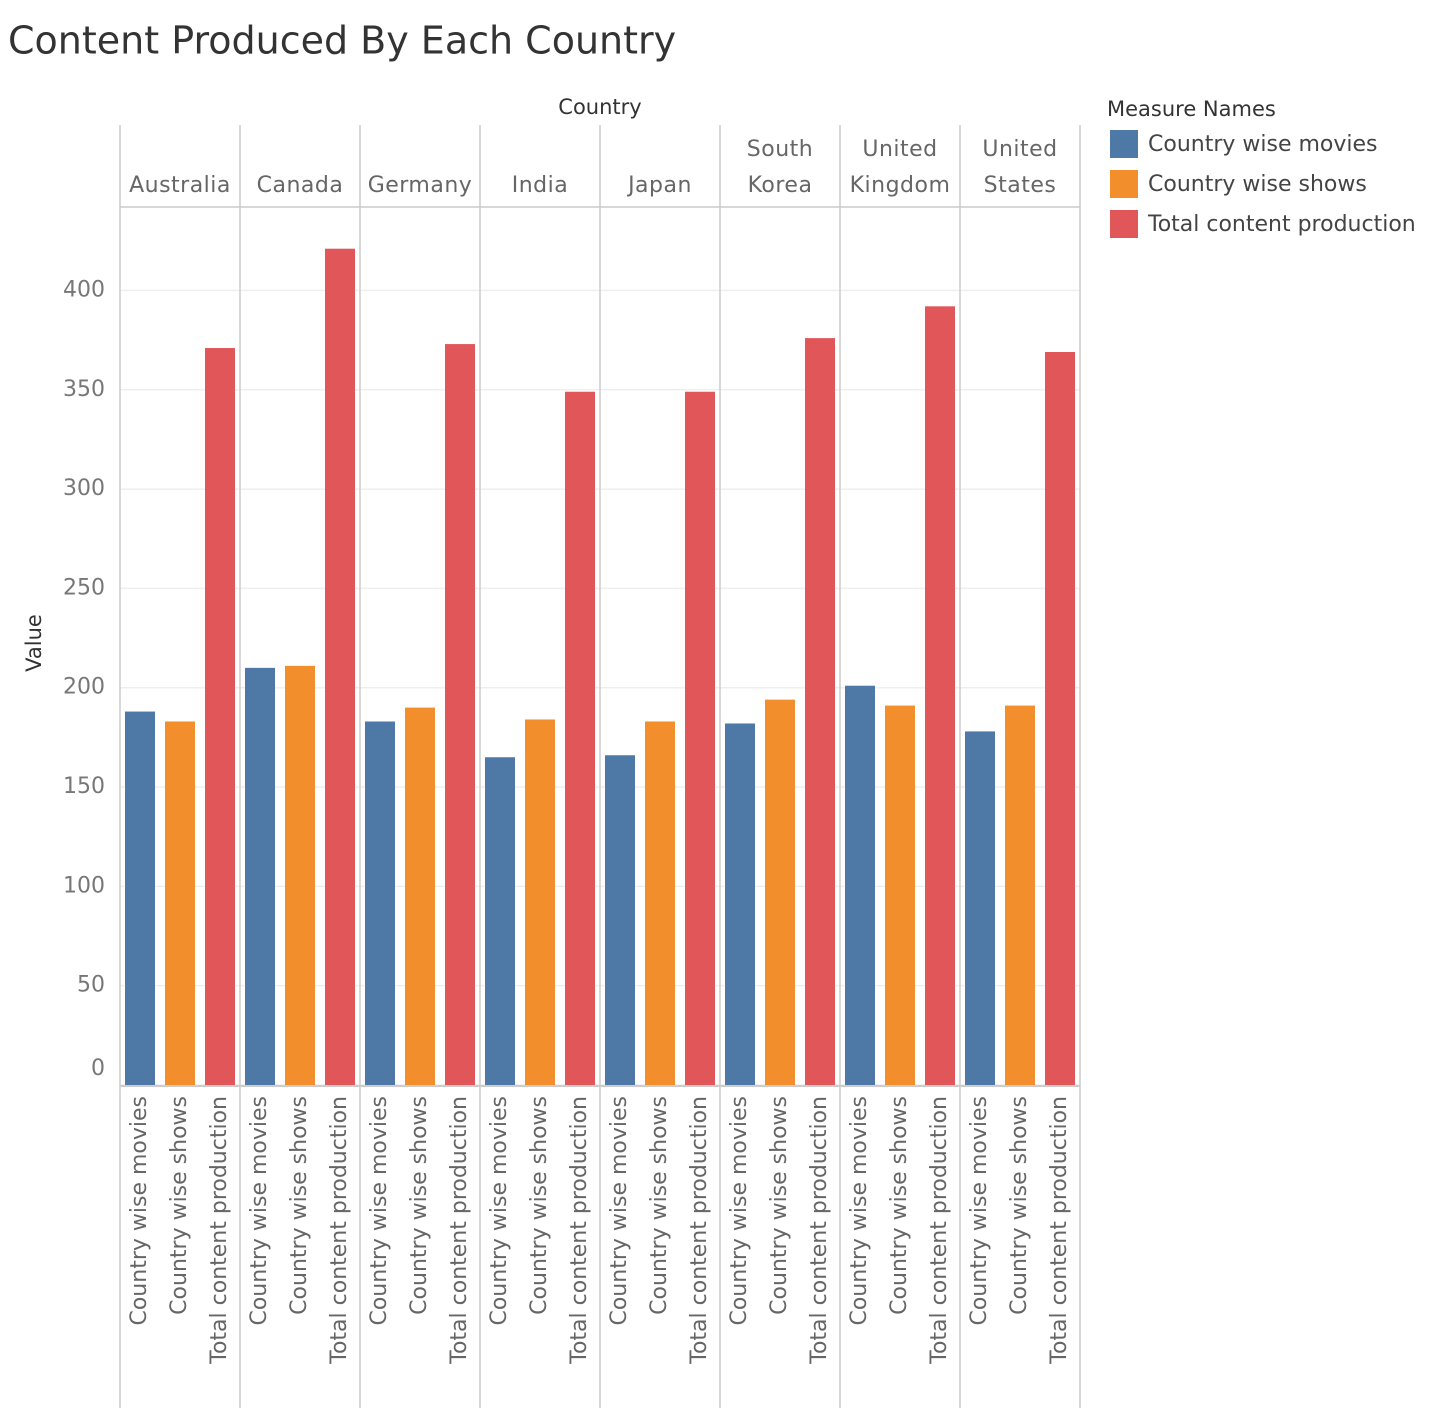 The image size is (1438, 1412). I want to click on country-header-box: United States, so click(1020, 167).